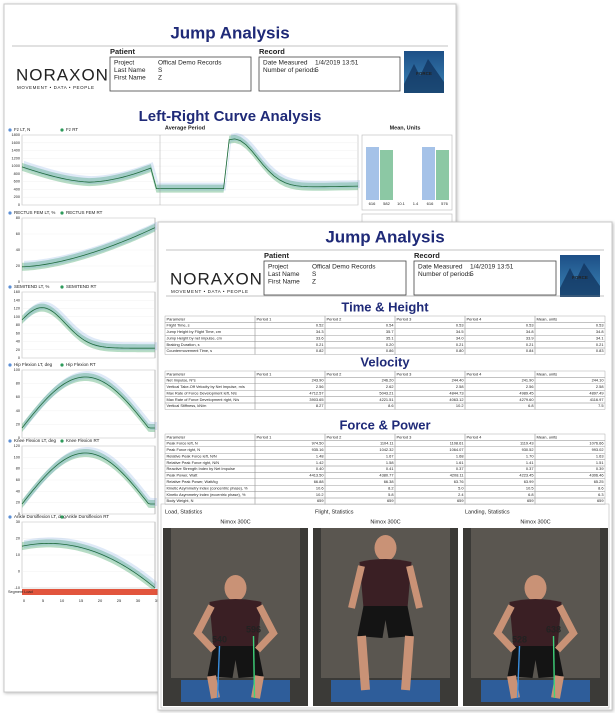 The width and height of the screenshot is (615, 713). What do you see at coordinates (184, 512) in the screenshot?
I see `photo-label: Load, Statistics` at bounding box center [184, 512].